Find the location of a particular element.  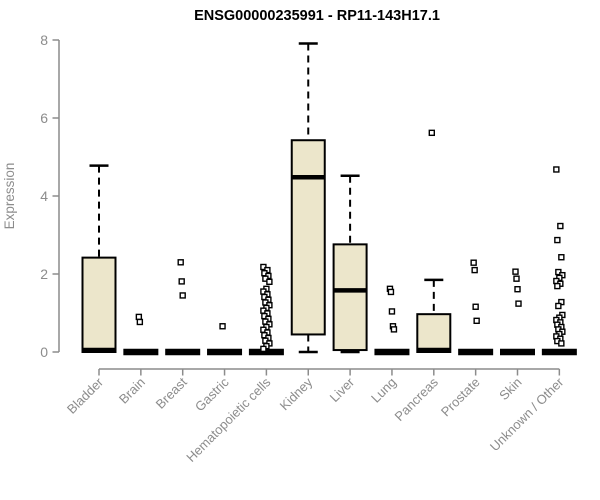

y-axis-tick-label: 2 is located at coordinates (44, 274).